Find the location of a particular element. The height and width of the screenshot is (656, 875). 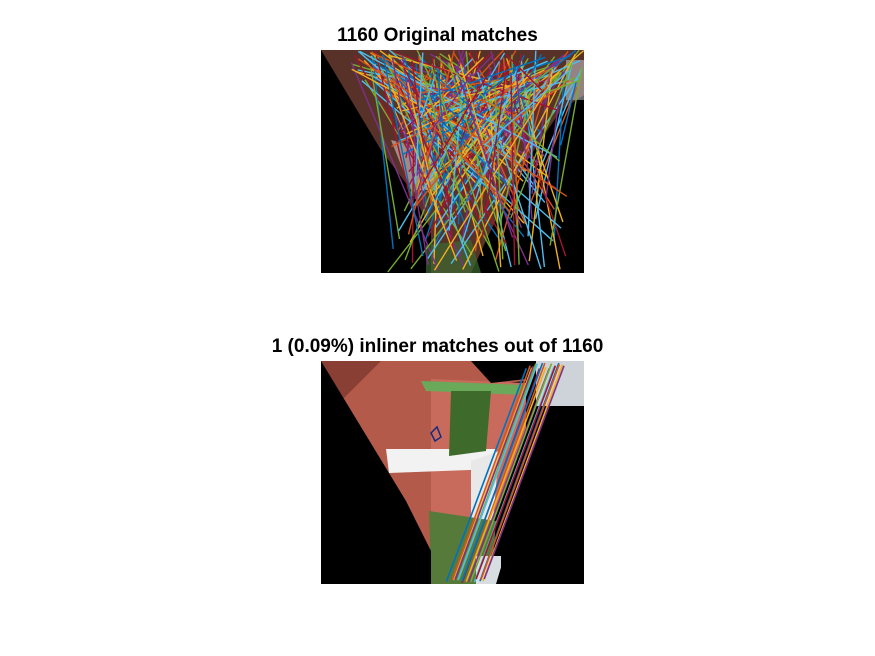

mask-top is located at coordinates (498, 372).